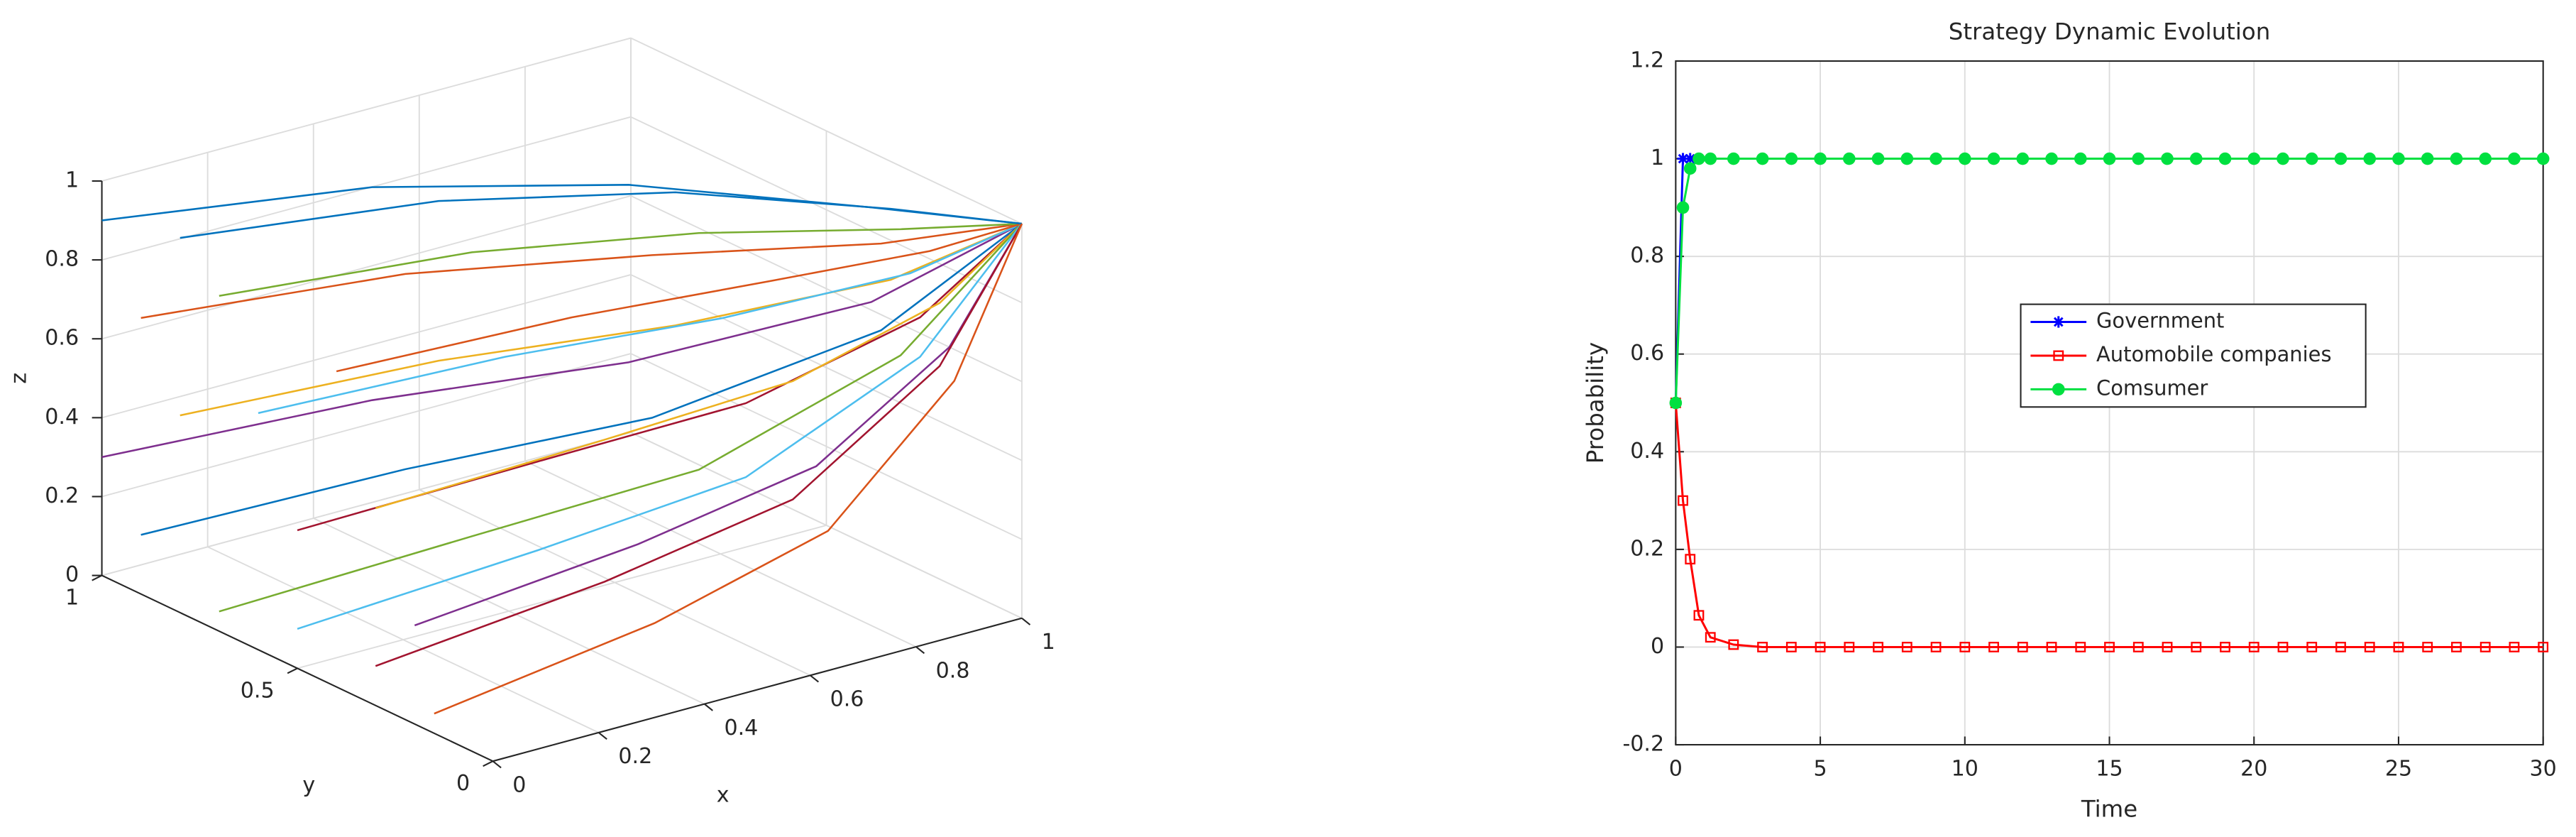  What do you see at coordinates (72, 180) in the screenshot?
I see `z-tick-label: 1` at bounding box center [72, 180].